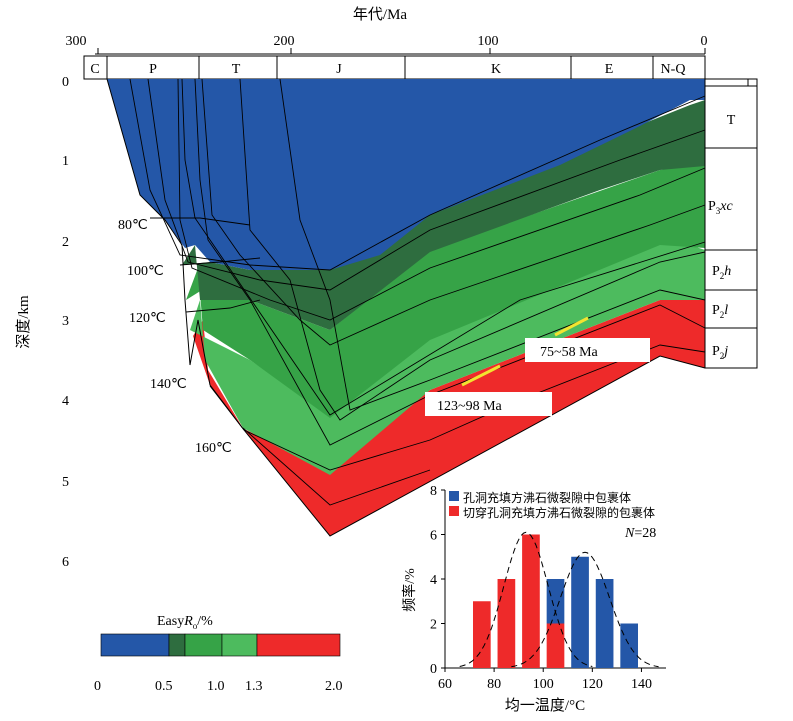  Describe the element at coordinates (65, 401) in the screenshot. I see `depth-tick-4: 4` at that location.